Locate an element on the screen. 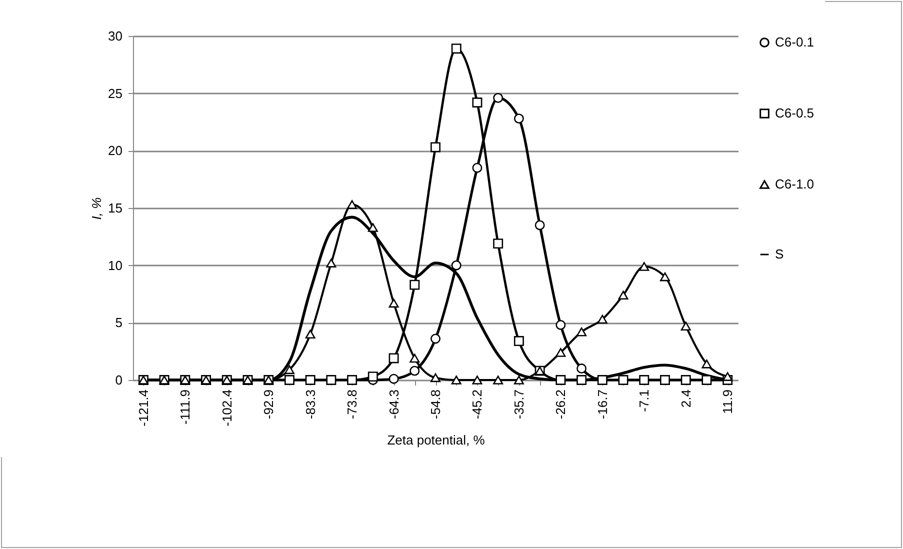 The image size is (903, 549). x-tick-label: -92.9 is located at coordinates (268, 405).